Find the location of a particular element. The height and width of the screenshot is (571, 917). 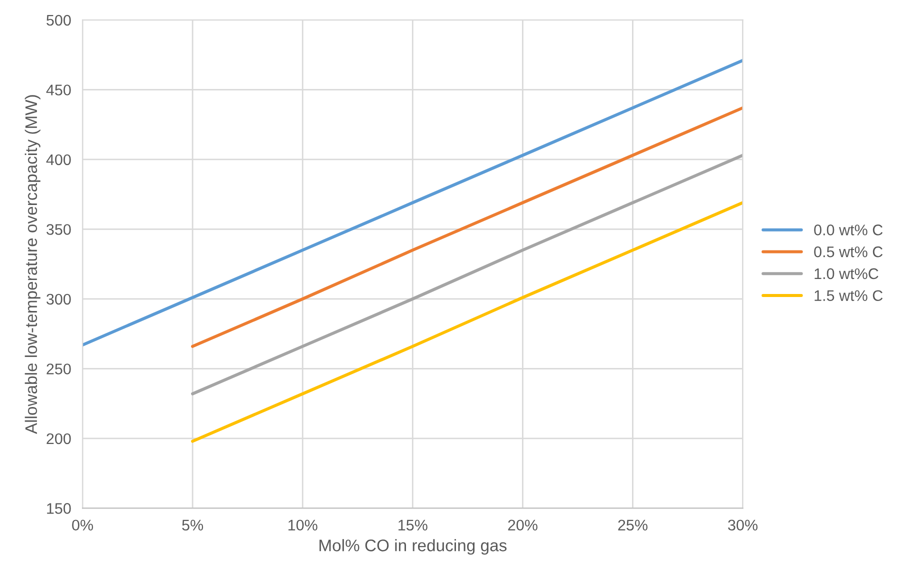

x-tick-label: 5% is located at coordinates (193, 525).